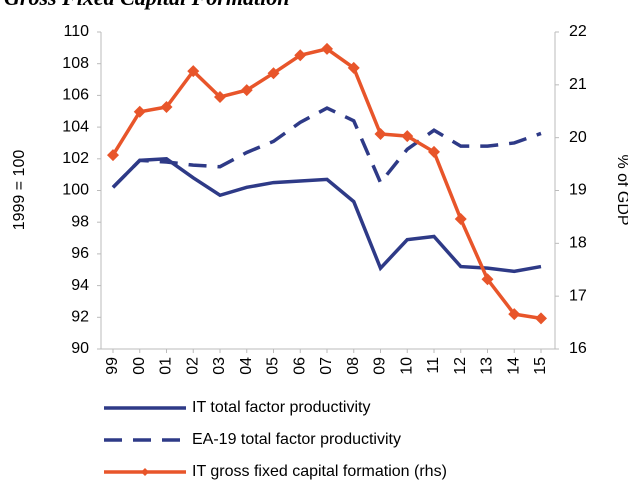 Image resolution: width=628 pixels, height=494 pixels. I want to click on legend-label: IT gross fixed capital formation (rhs), so click(319, 471).